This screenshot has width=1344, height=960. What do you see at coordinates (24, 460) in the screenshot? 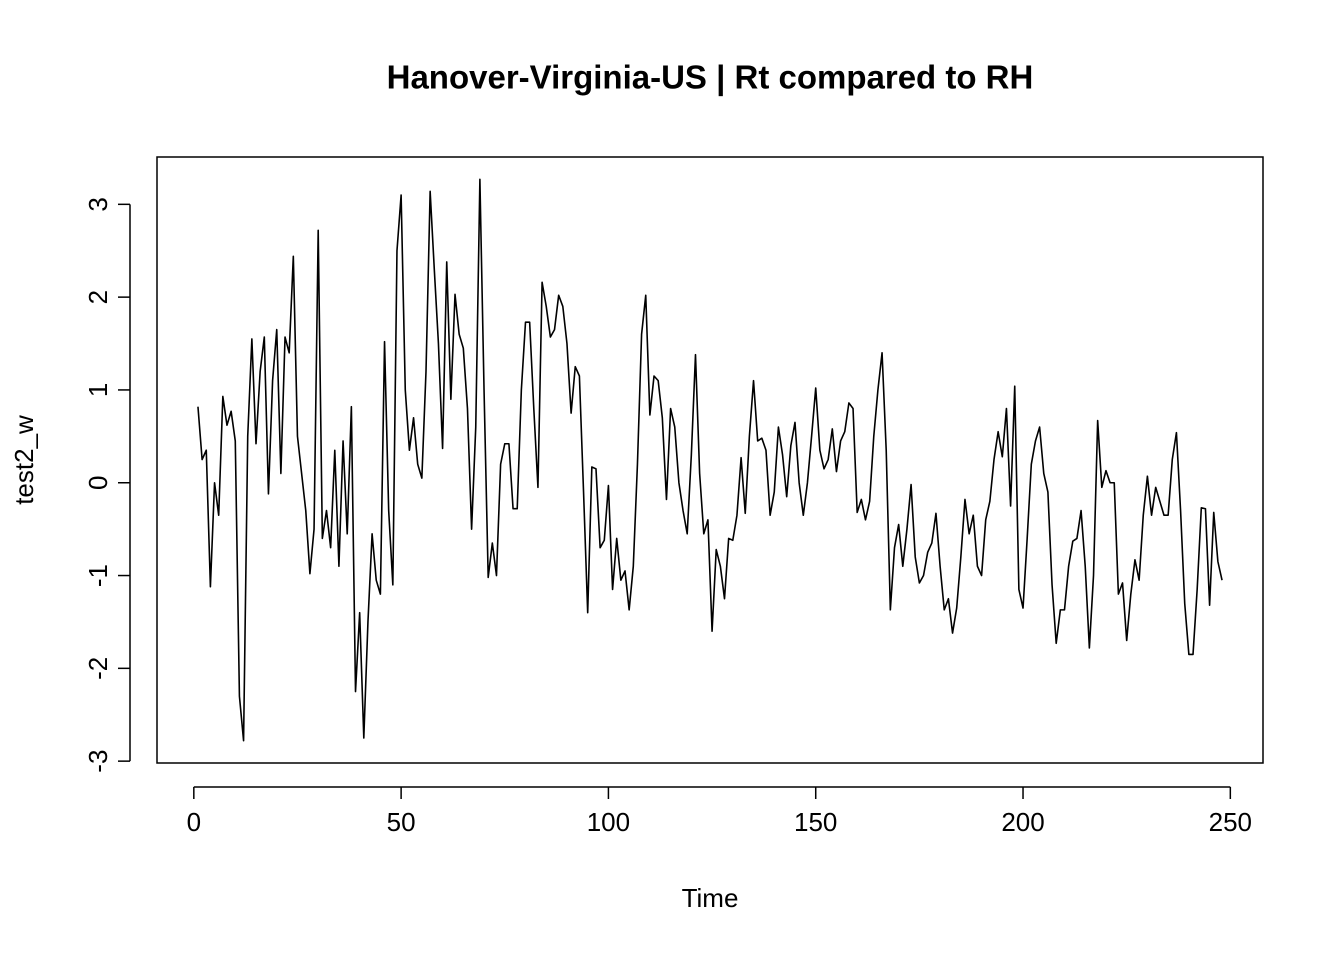
I see `y-axis-label: test2_w` at bounding box center [24, 460].